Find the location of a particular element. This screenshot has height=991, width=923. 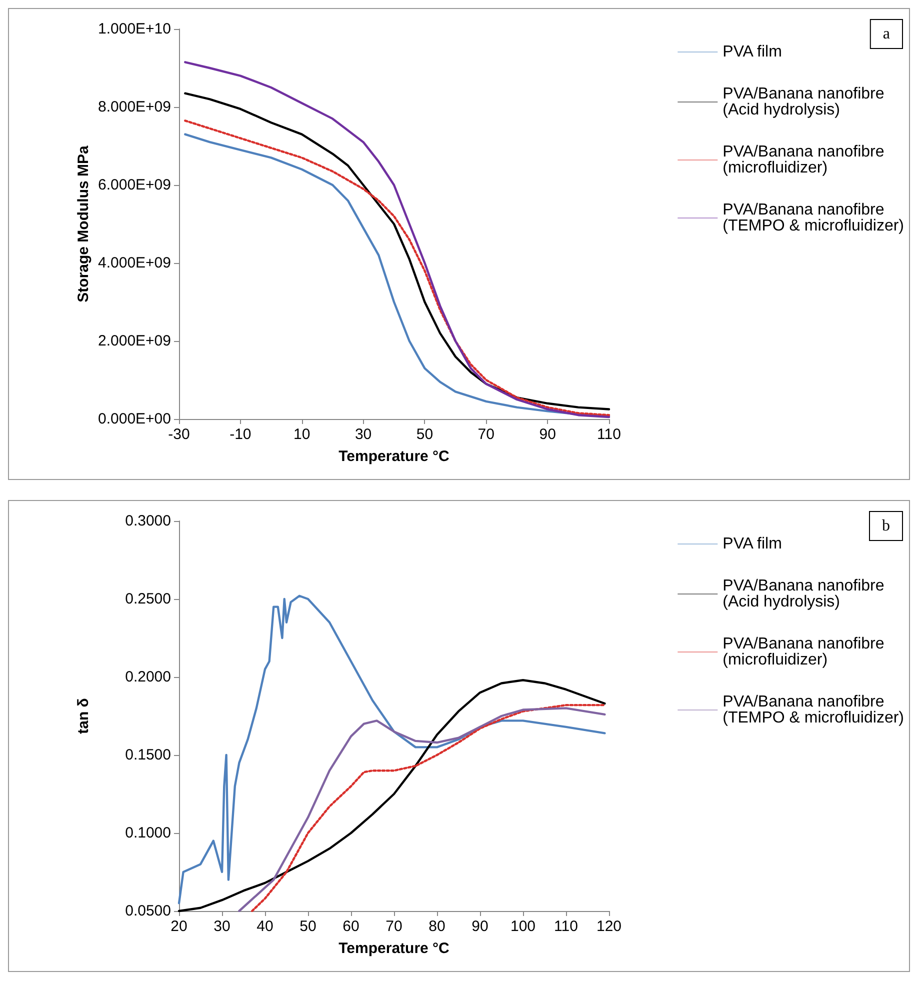

y-tick-label: 0.3000 is located at coordinates (148, 521).